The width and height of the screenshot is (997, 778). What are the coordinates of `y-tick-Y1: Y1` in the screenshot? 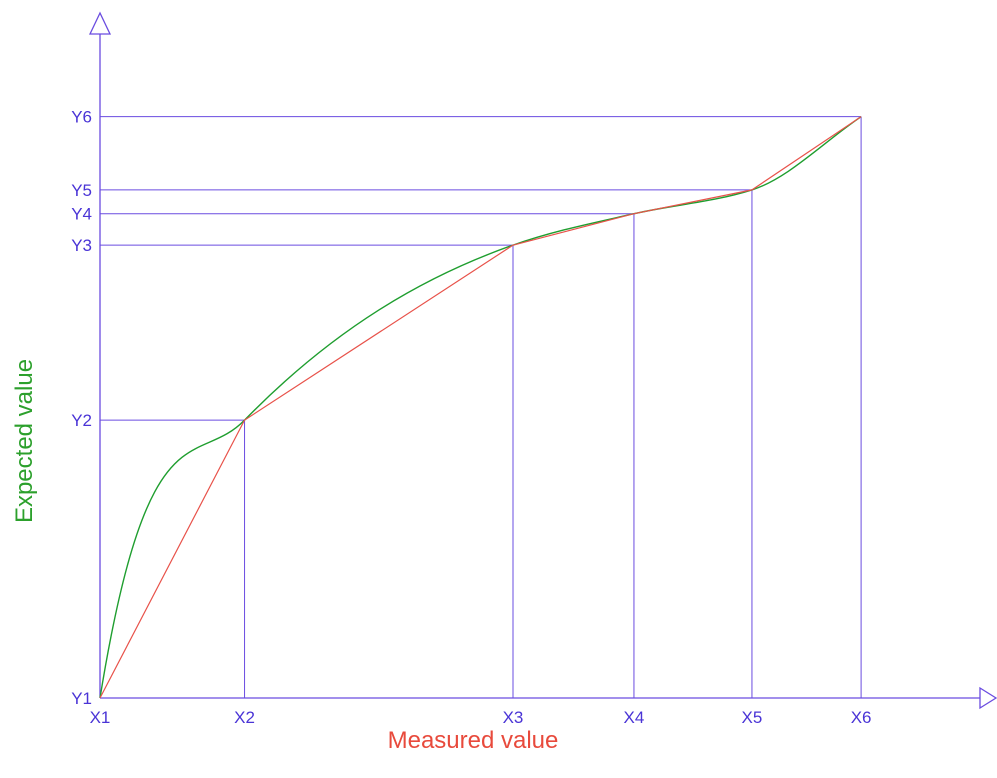 It's located at (81, 698).